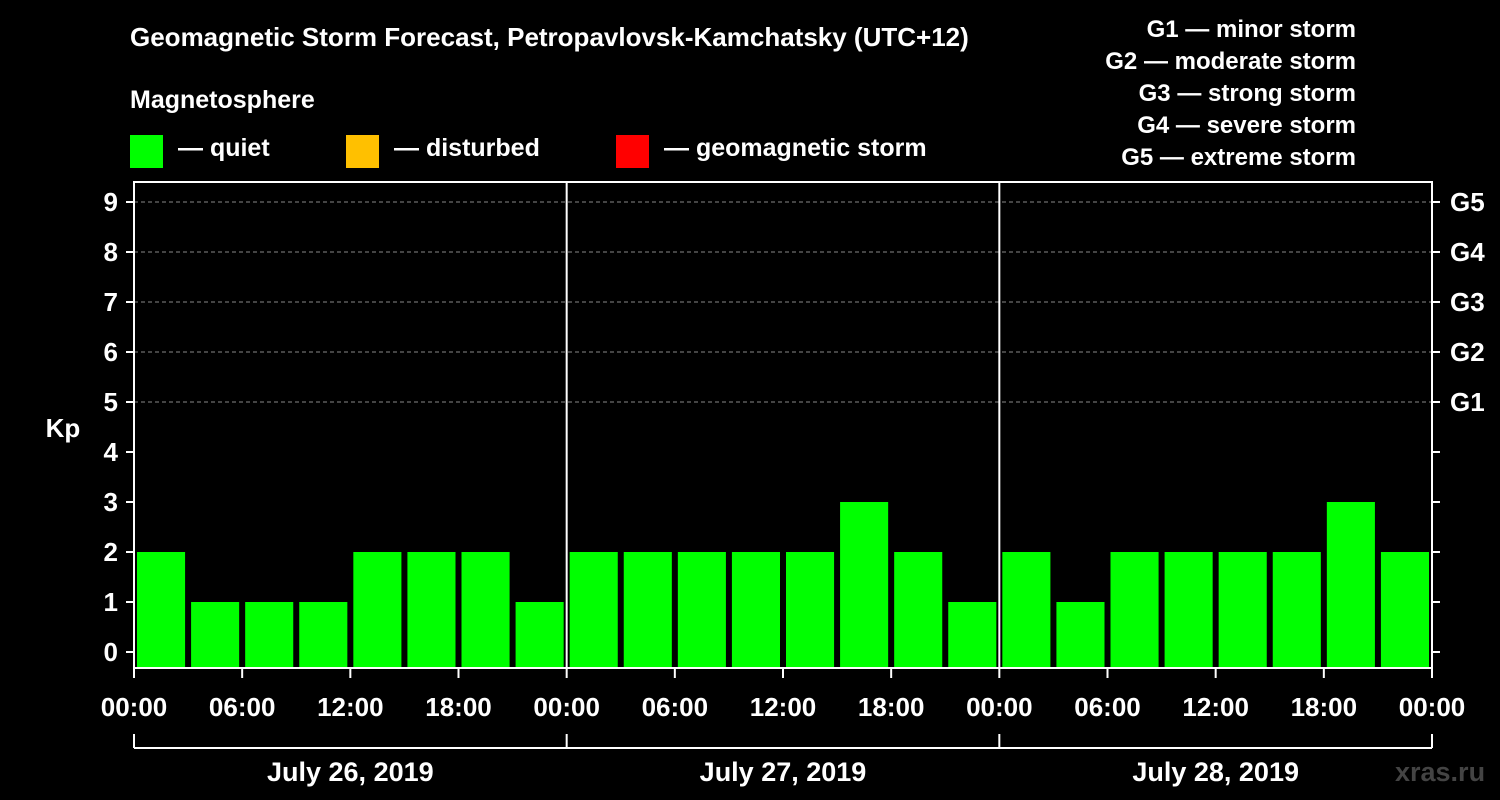  Describe the element at coordinates (111, 502) in the screenshot. I see `y-tick-label-3: 3` at that location.